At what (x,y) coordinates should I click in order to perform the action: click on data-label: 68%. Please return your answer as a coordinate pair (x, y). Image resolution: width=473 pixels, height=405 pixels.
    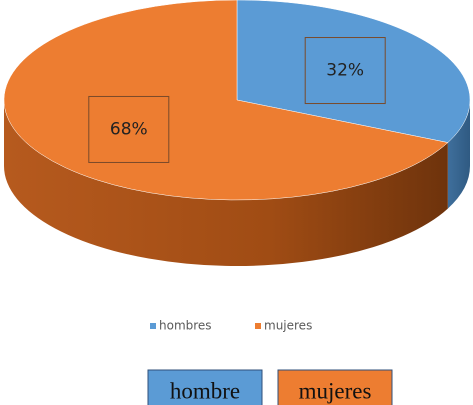
    Looking at the image, I should click on (129, 129).